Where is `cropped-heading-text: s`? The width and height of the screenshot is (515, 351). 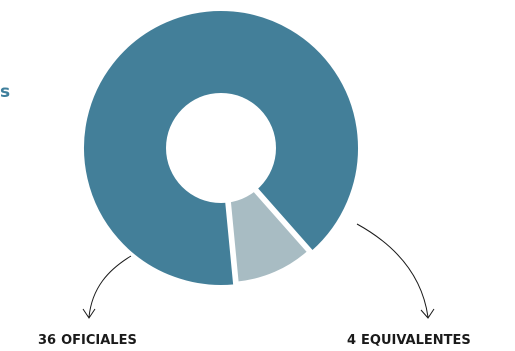 cropped-heading-text: s is located at coordinates (5, 92).